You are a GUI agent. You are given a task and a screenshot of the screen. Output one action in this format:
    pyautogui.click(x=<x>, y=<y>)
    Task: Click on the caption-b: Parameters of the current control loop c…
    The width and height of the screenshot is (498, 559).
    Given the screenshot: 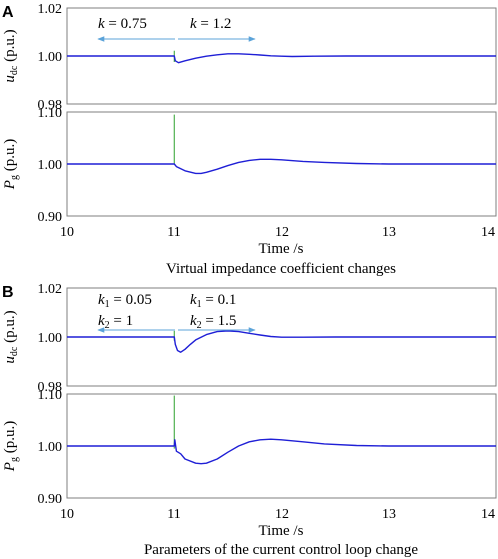 What is the action you would take?
    pyautogui.click(x=281, y=550)
    